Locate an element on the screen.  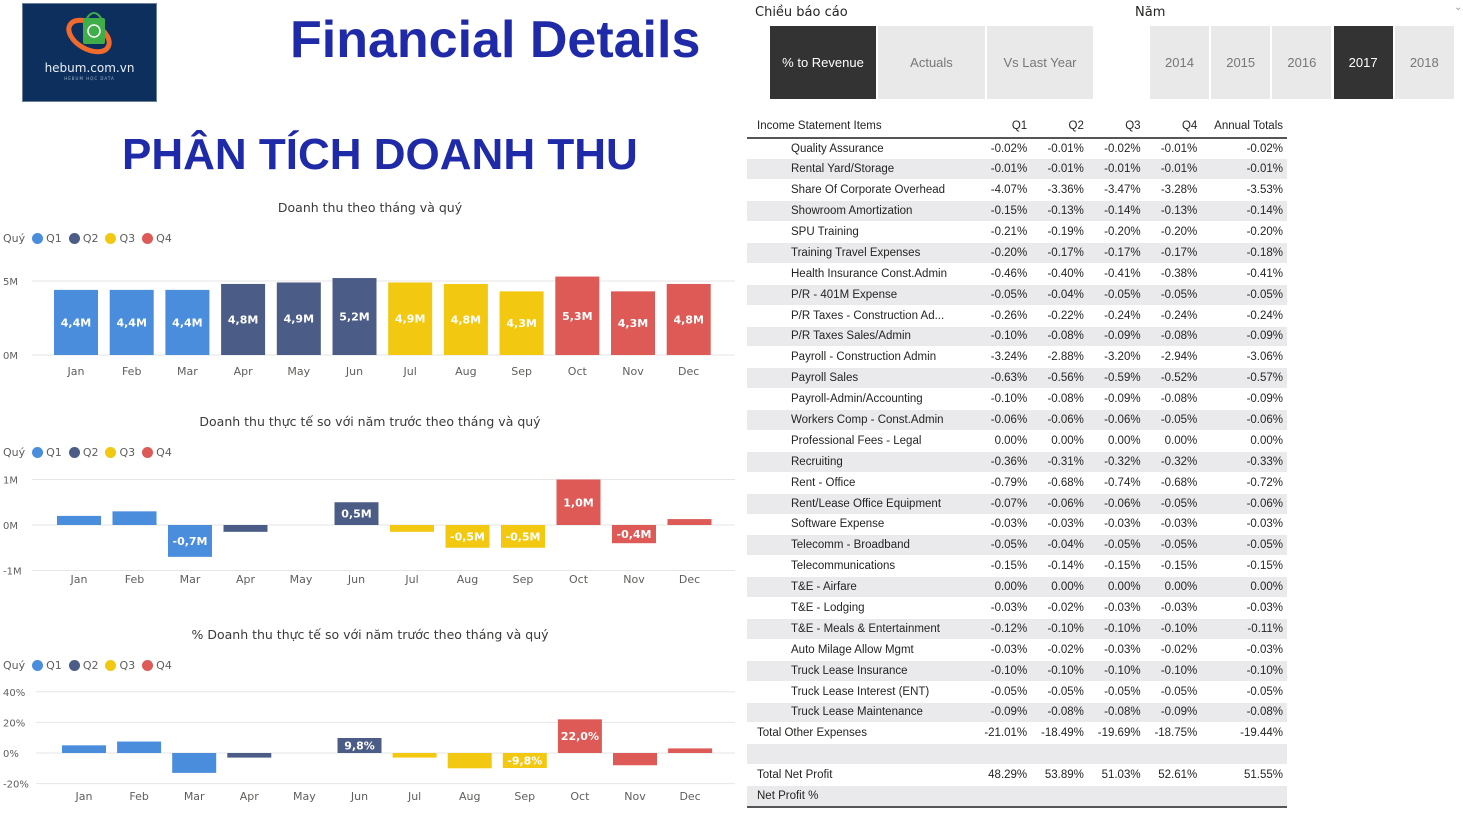
cell-value: -0.18% is located at coordinates (1244, 253).